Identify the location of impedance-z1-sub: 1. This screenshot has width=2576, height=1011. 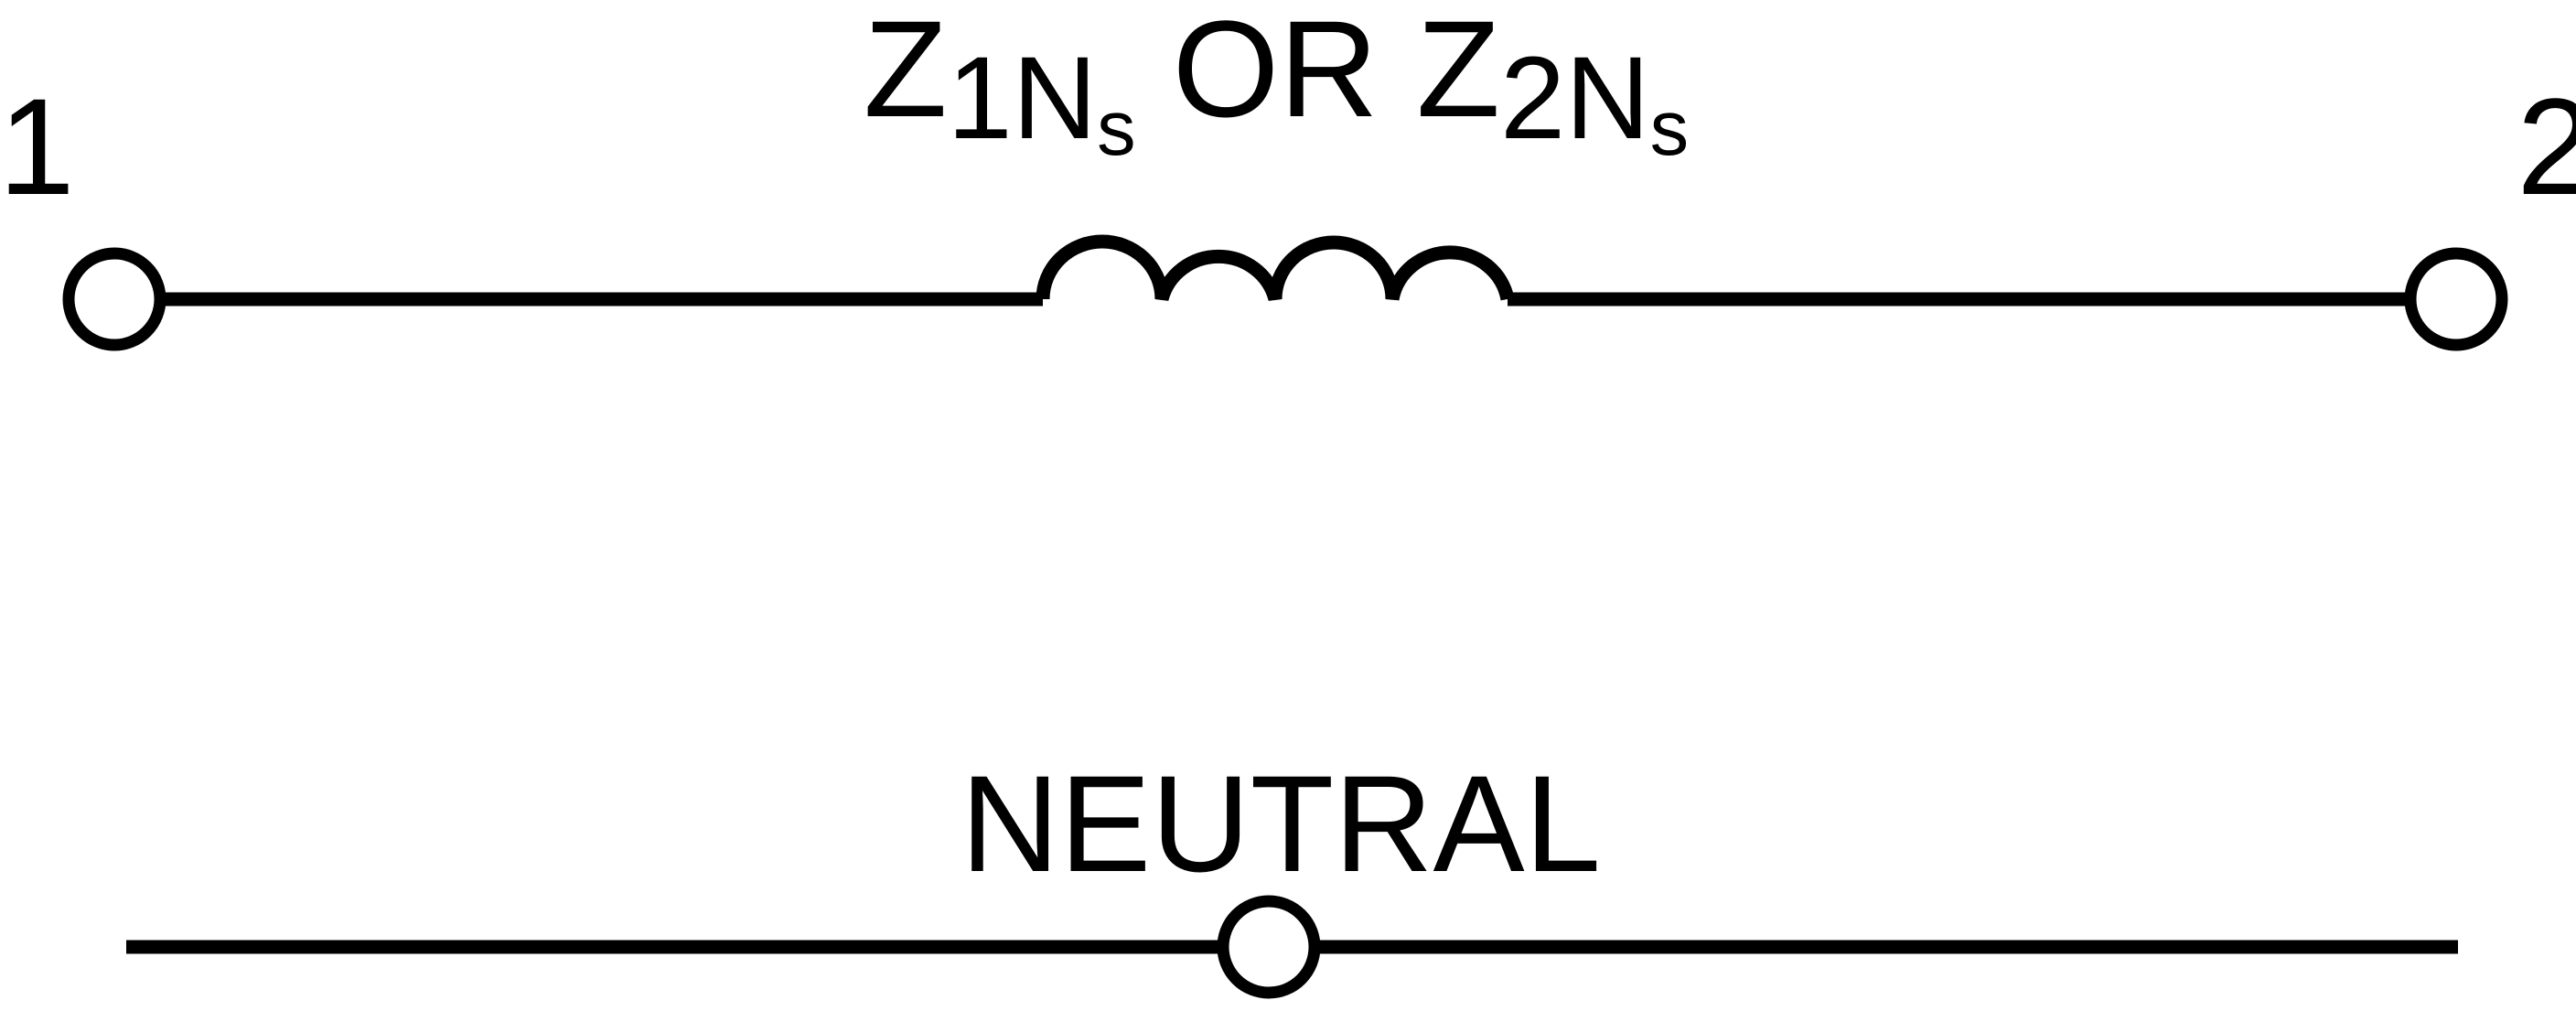
(981, 98).